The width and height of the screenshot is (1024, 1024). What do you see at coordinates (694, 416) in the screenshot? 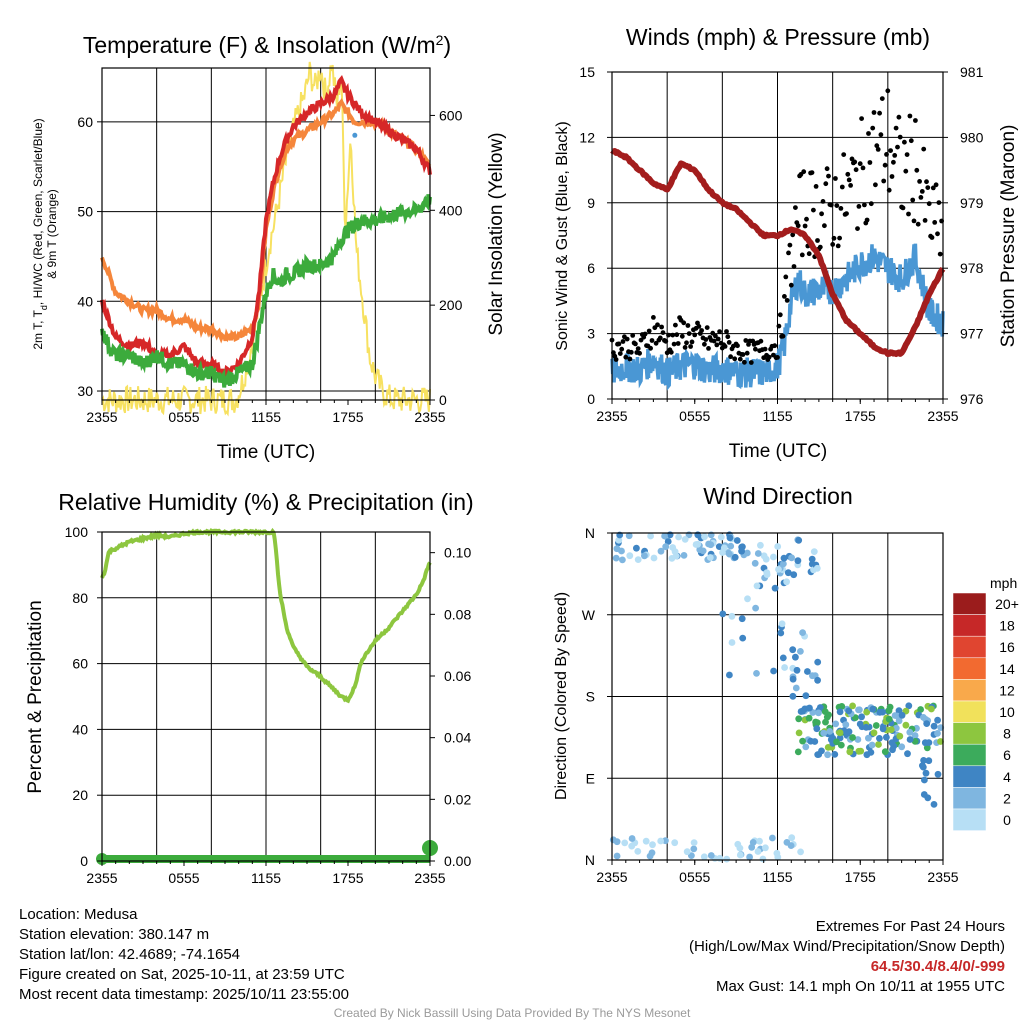
I see `x-tick-label: 0555` at bounding box center [694, 416].